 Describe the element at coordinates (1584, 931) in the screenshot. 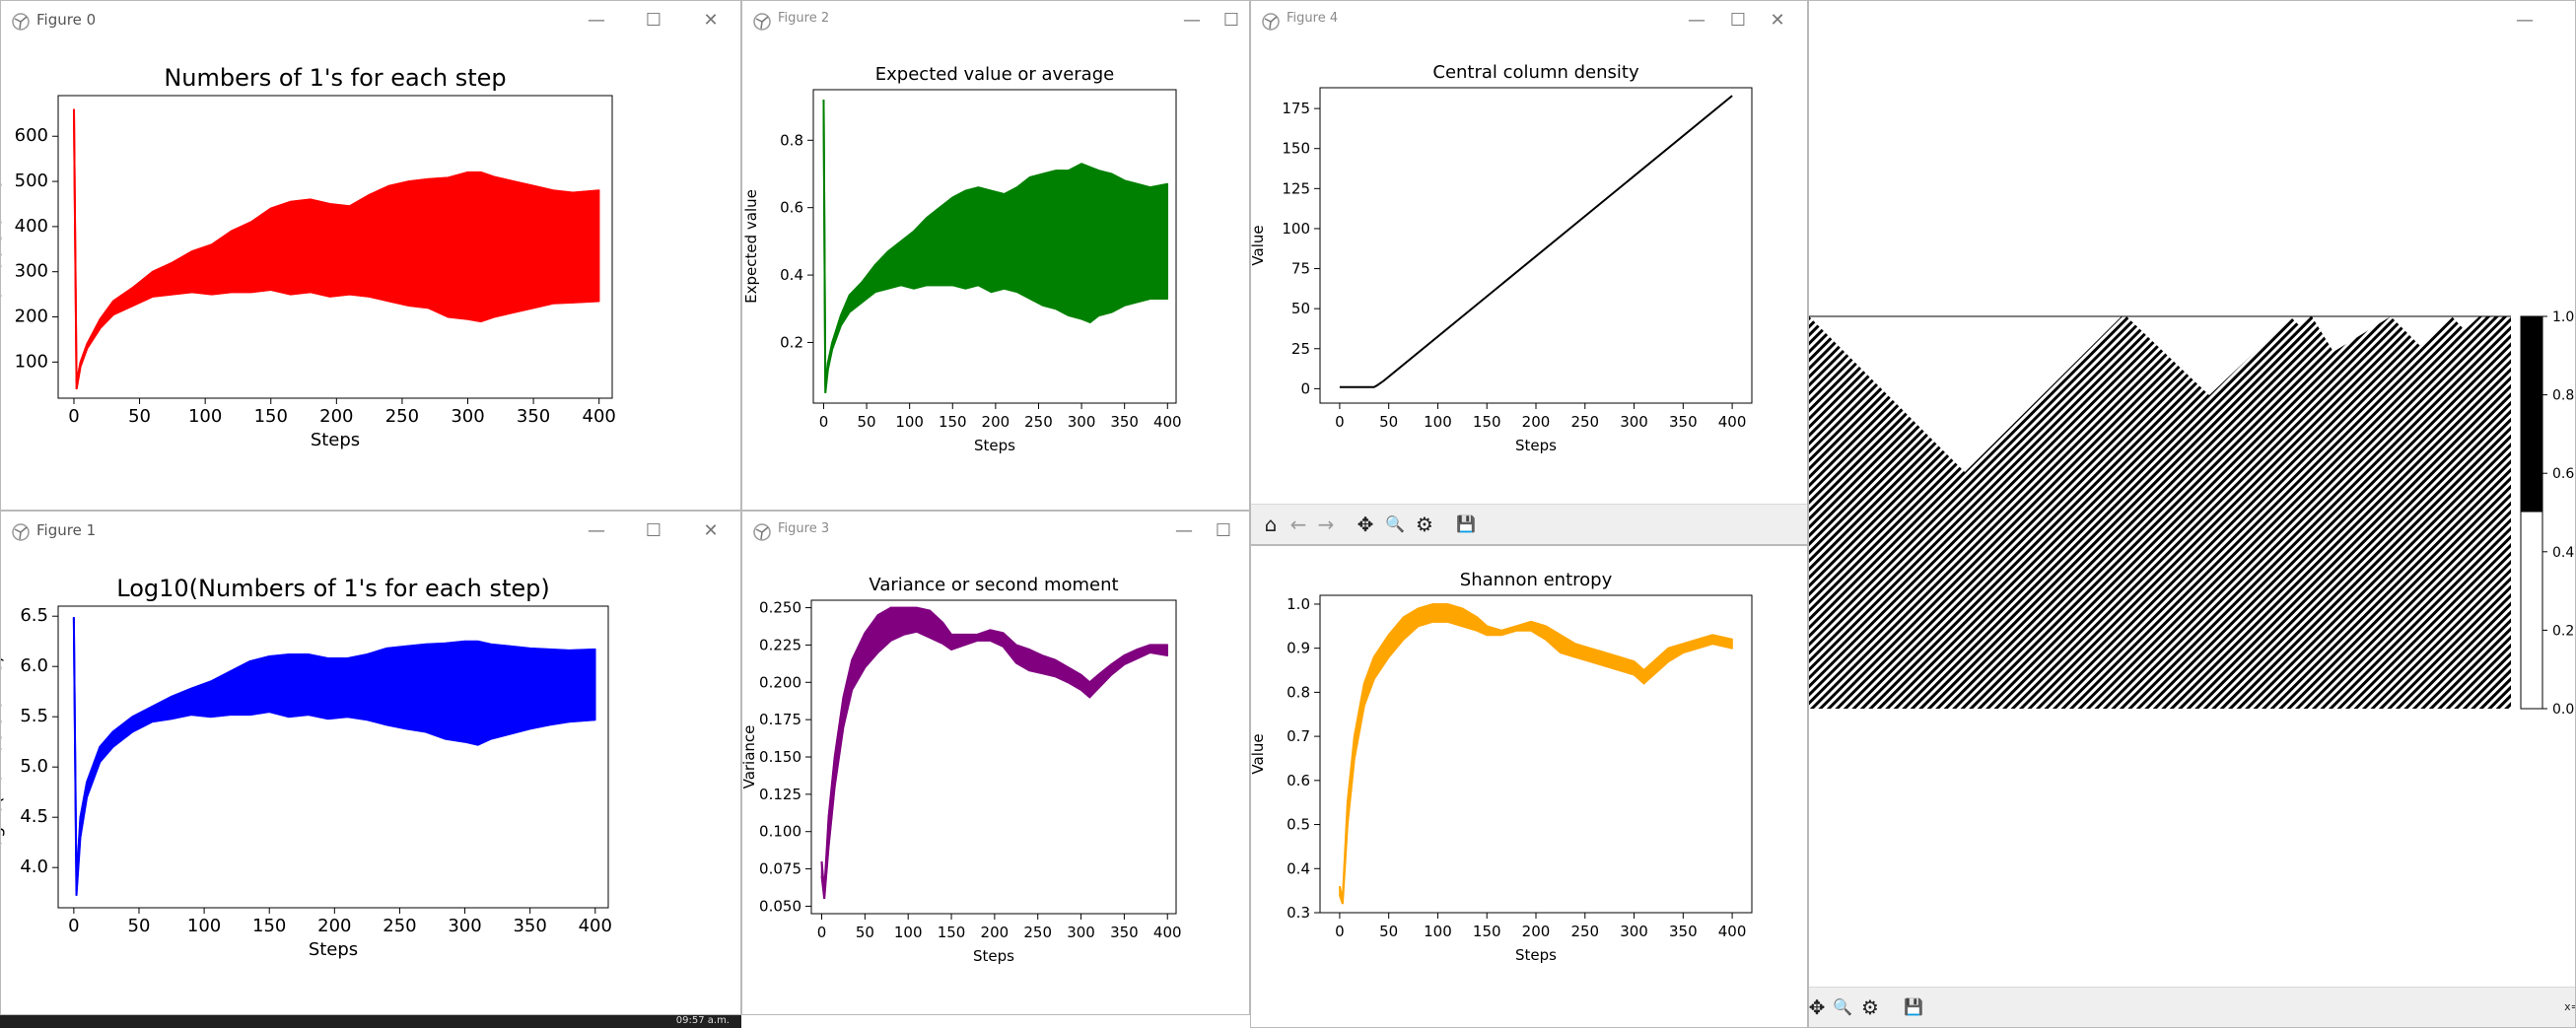

I see `x-tick-label: 250` at that location.